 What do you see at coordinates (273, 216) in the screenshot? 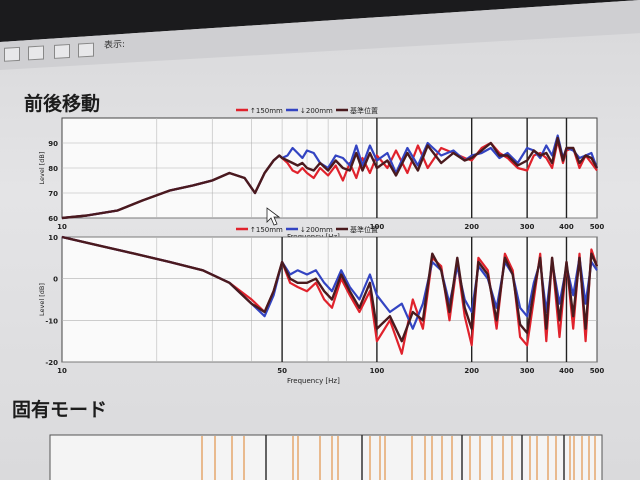
I see `mouse-cursor-icon` at bounding box center [273, 216].